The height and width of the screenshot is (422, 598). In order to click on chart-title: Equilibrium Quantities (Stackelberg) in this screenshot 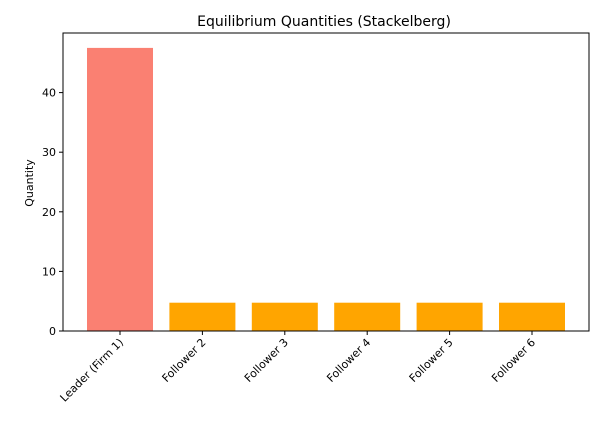, I will do `click(324, 22)`.